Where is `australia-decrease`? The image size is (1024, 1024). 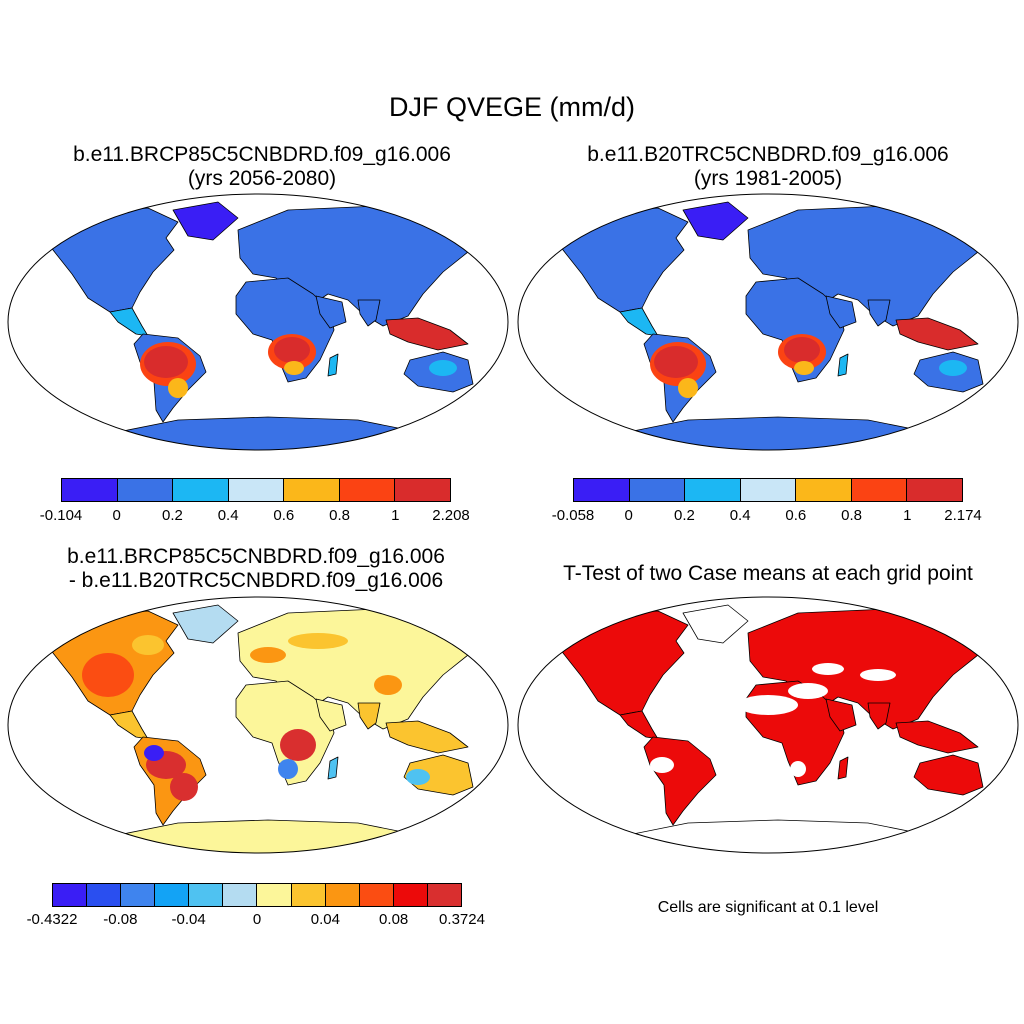 australia-decrease is located at coordinates (418, 777).